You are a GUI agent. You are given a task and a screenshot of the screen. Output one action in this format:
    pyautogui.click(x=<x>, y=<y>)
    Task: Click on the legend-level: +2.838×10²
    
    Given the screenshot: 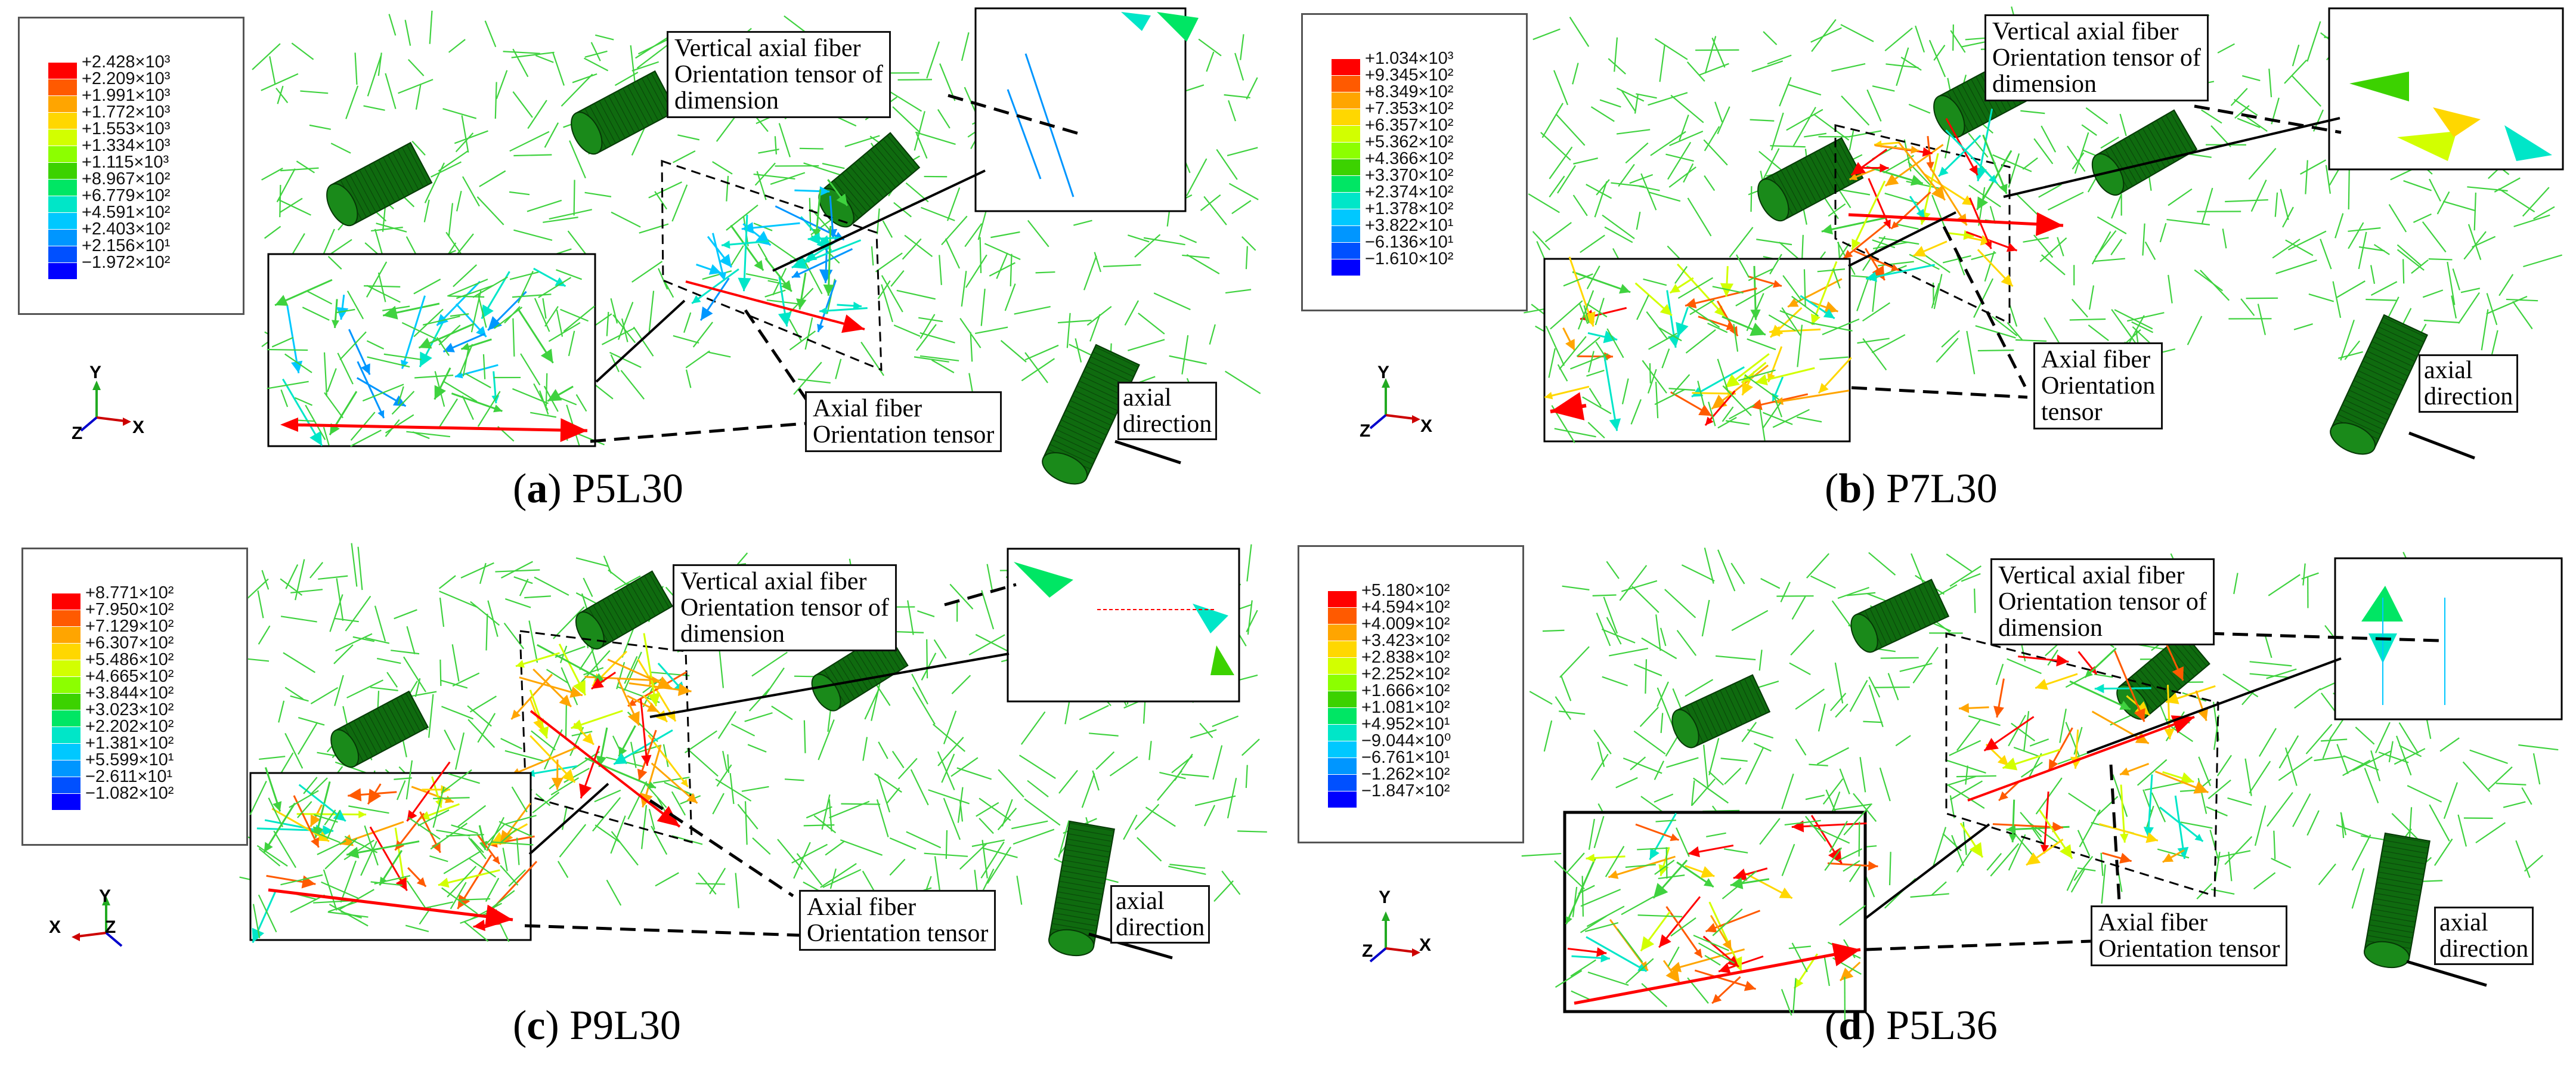 What is the action you would take?
    pyautogui.click(x=1406, y=657)
    